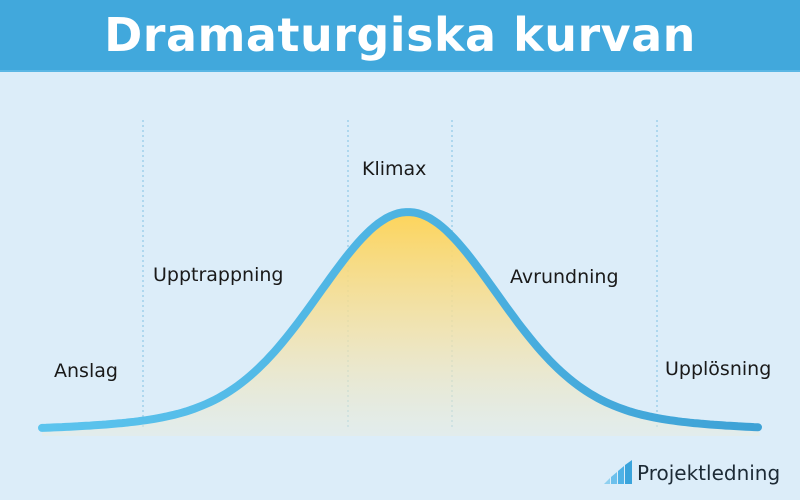 The width and height of the screenshot is (800, 500). I want to click on stage-label-anslag: Anslag, so click(86, 371).